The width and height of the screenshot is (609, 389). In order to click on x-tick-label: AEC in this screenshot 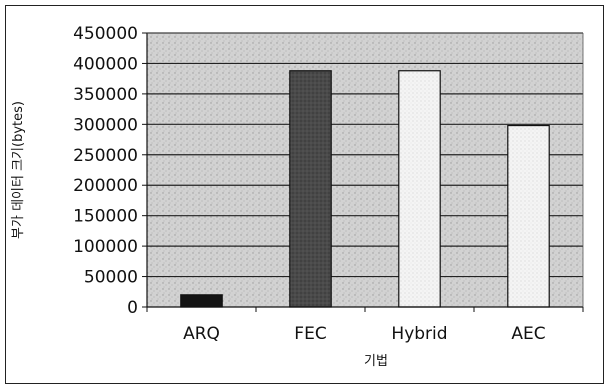, I will do `click(528, 334)`.